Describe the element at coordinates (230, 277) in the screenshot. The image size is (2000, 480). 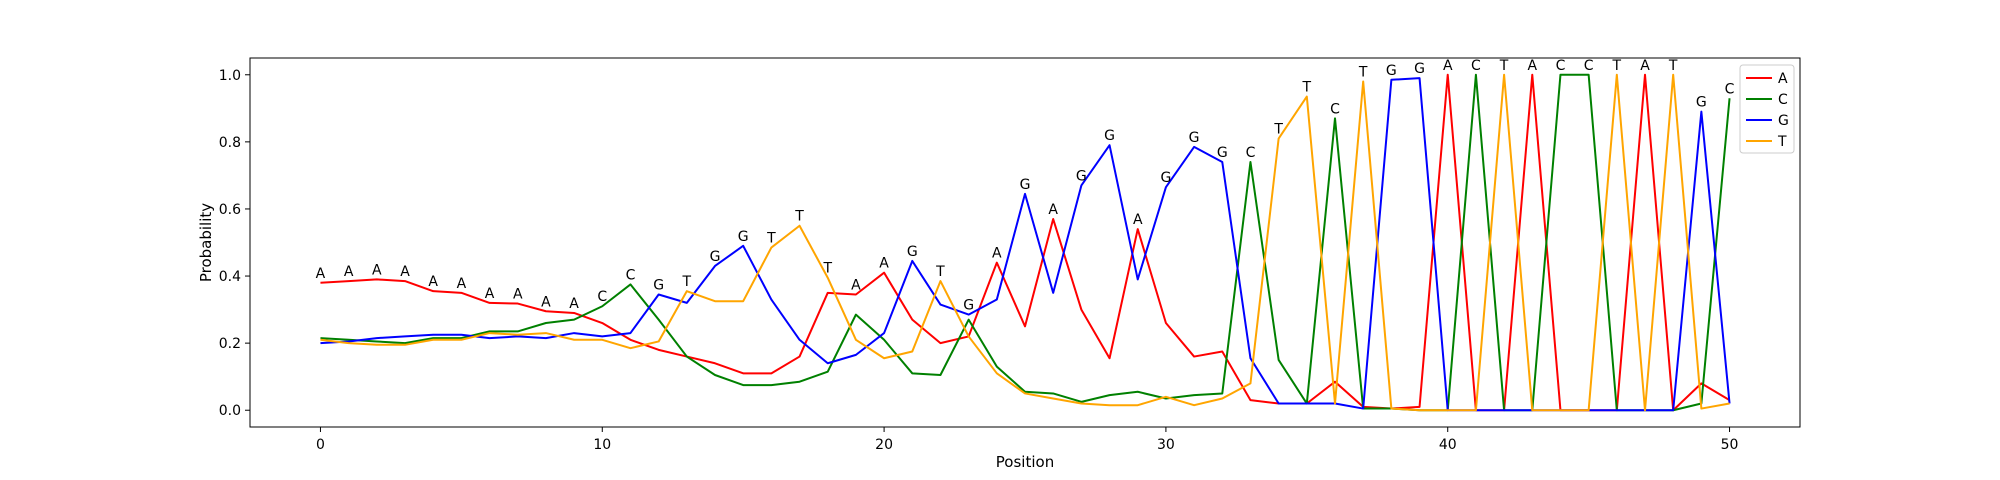
I see `y-tick-label: 0.4` at that location.